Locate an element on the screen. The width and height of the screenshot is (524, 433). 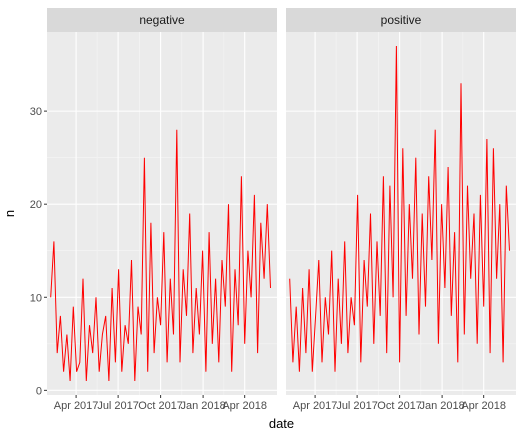
y-axis-title: n is located at coordinates (9, 213).